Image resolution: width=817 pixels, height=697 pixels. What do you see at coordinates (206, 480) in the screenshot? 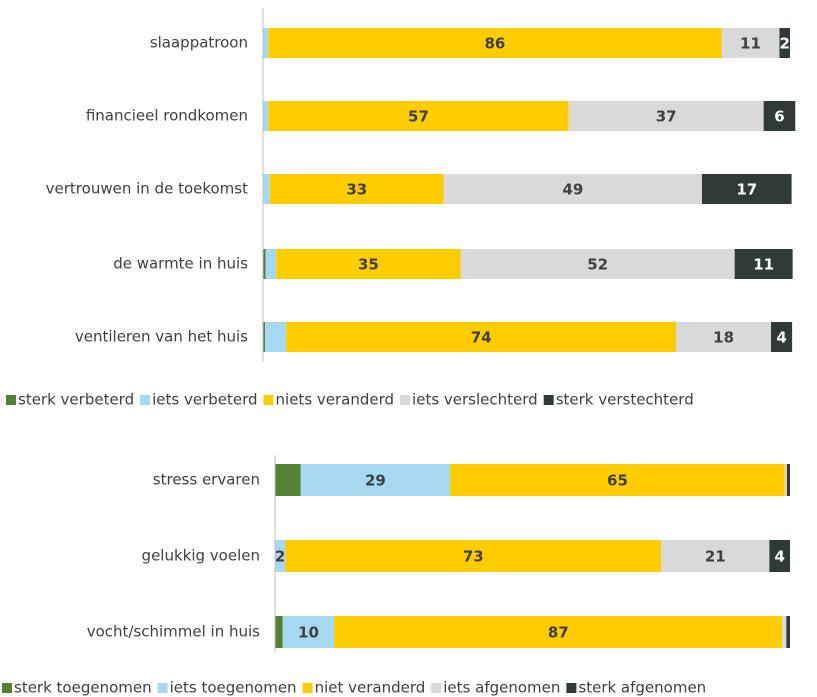
I see `category-label: stress ervaren` at bounding box center [206, 480].